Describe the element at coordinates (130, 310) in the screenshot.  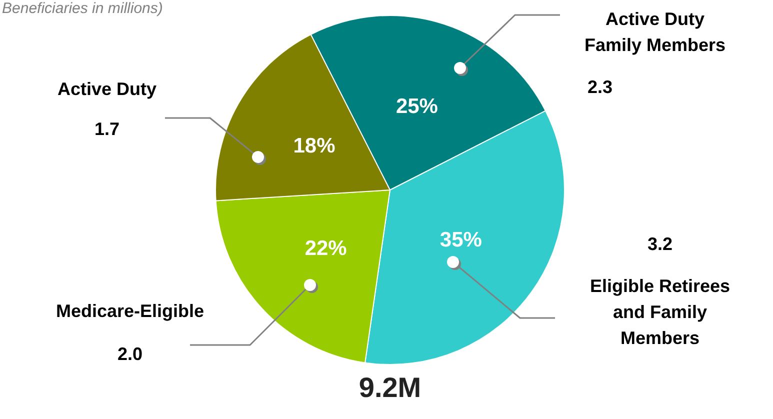
I see `slice-label: Medicare-Eligible` at that location.